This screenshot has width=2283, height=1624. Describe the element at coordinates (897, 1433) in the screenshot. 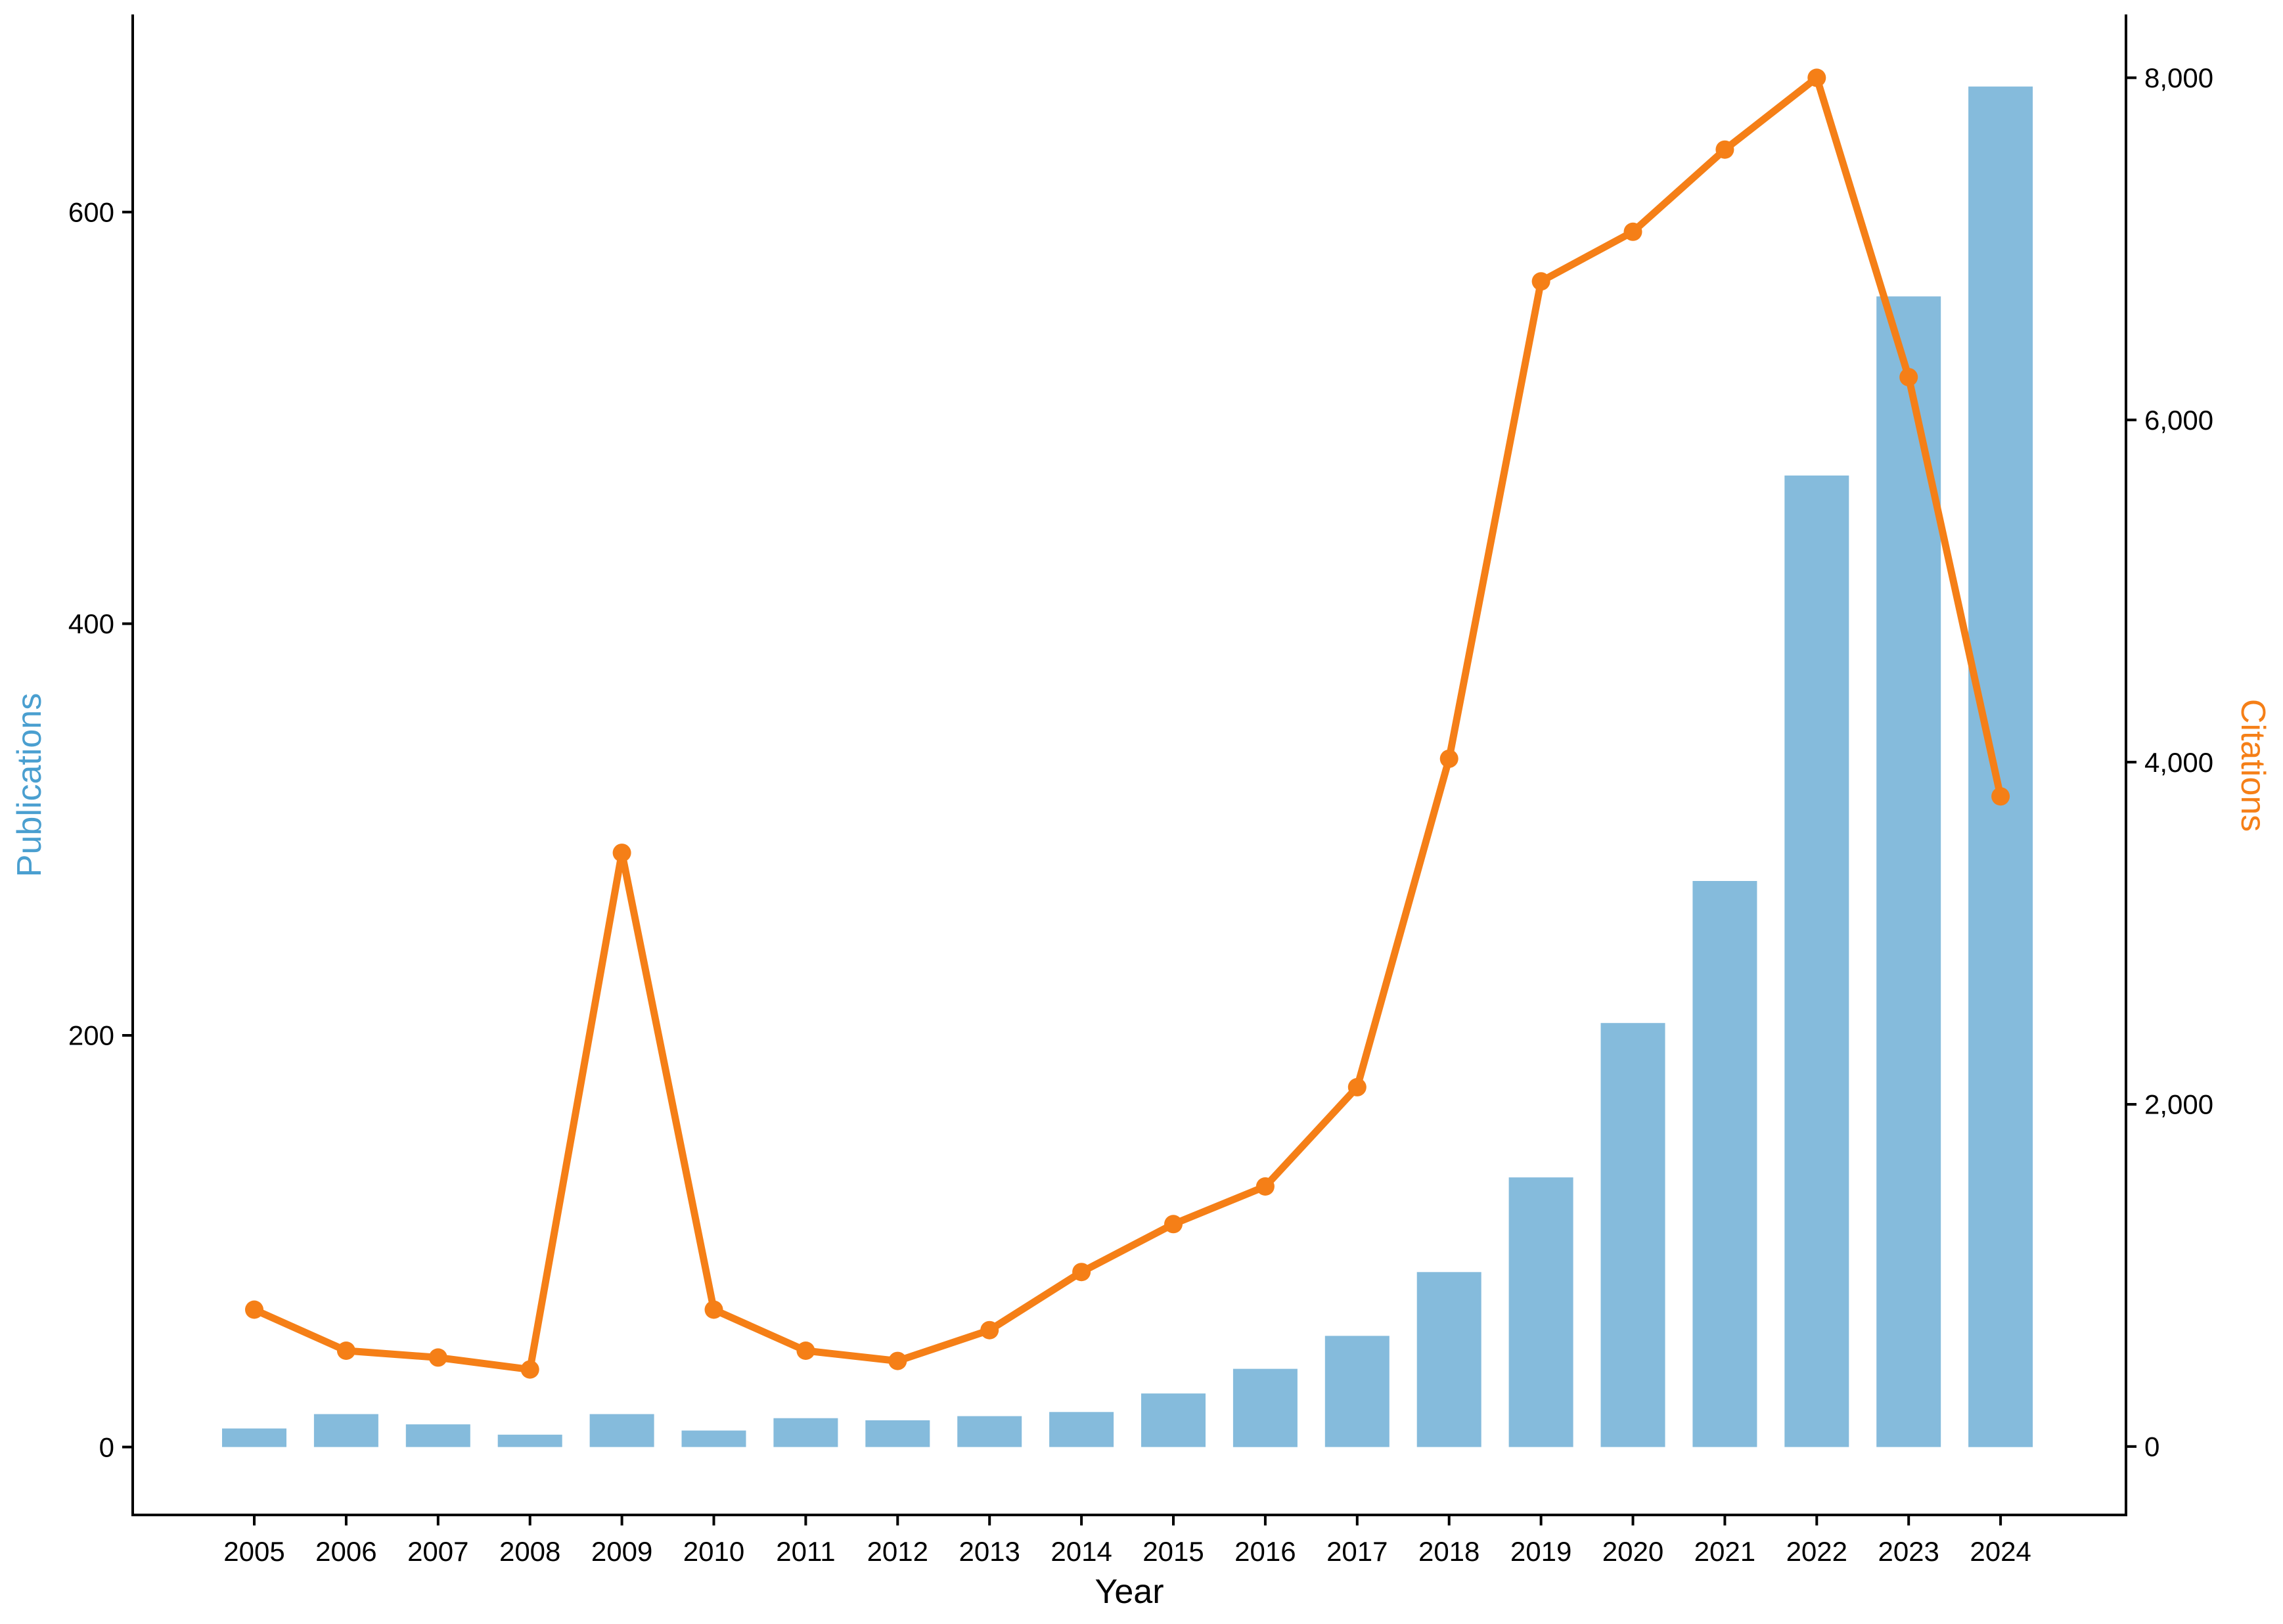

I see `bar-publications-2012` at that location.